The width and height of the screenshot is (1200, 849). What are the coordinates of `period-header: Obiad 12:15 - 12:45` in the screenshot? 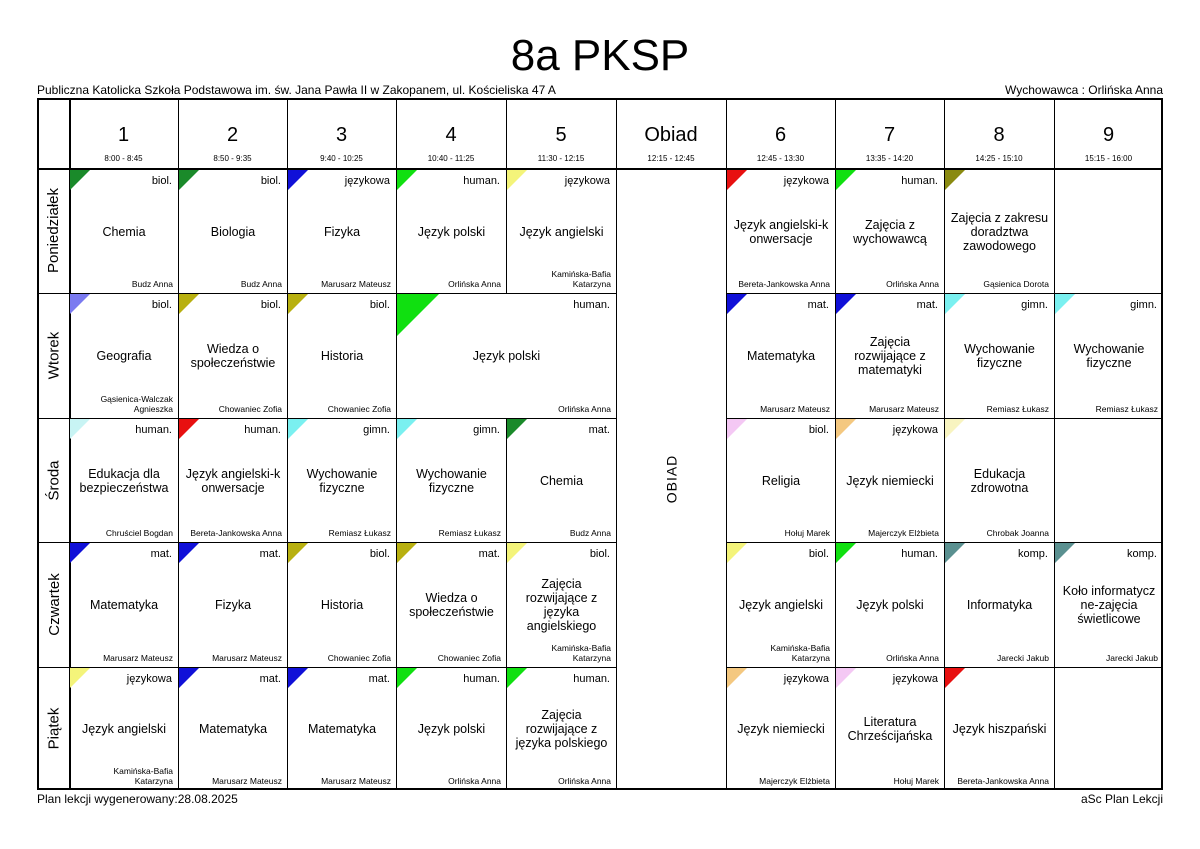 It's located at (671, 134).